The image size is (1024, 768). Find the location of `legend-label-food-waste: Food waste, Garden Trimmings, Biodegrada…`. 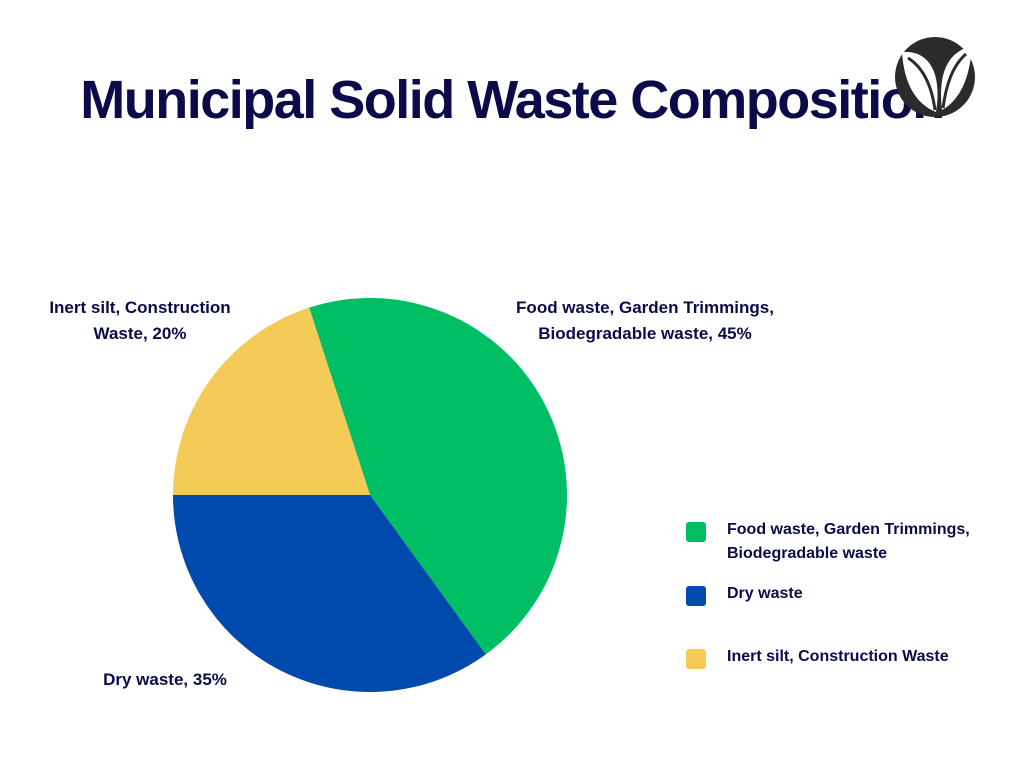

legend-label-food-waste: Food waste, Garden Trimmings, Biodegrada… is located at coordinates (848, 541).